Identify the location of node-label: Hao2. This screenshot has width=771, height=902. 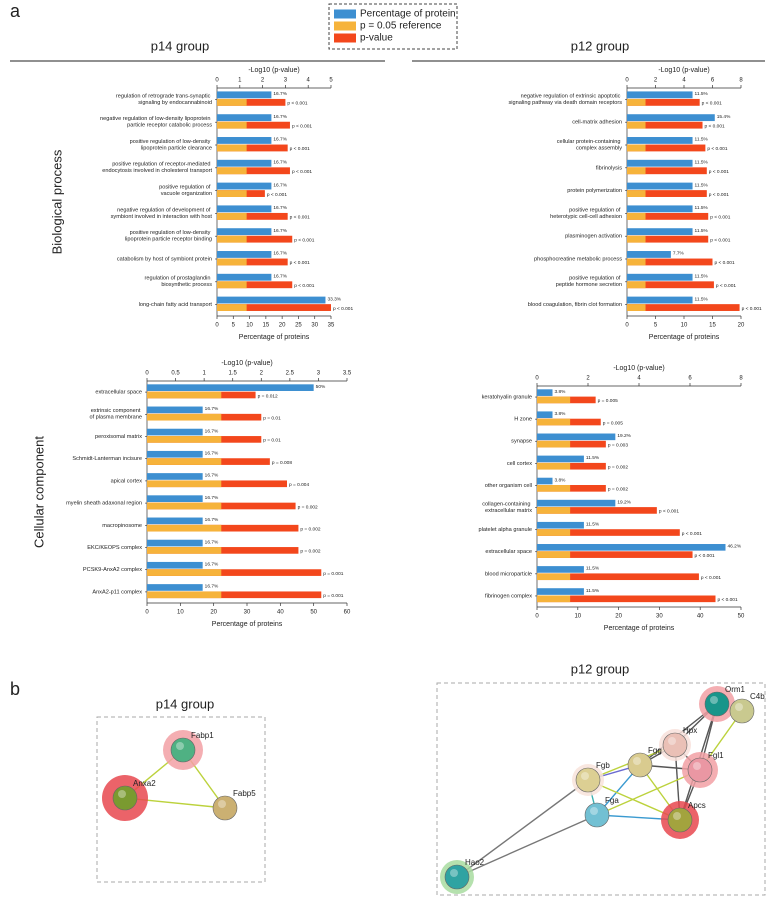
(475, 862).